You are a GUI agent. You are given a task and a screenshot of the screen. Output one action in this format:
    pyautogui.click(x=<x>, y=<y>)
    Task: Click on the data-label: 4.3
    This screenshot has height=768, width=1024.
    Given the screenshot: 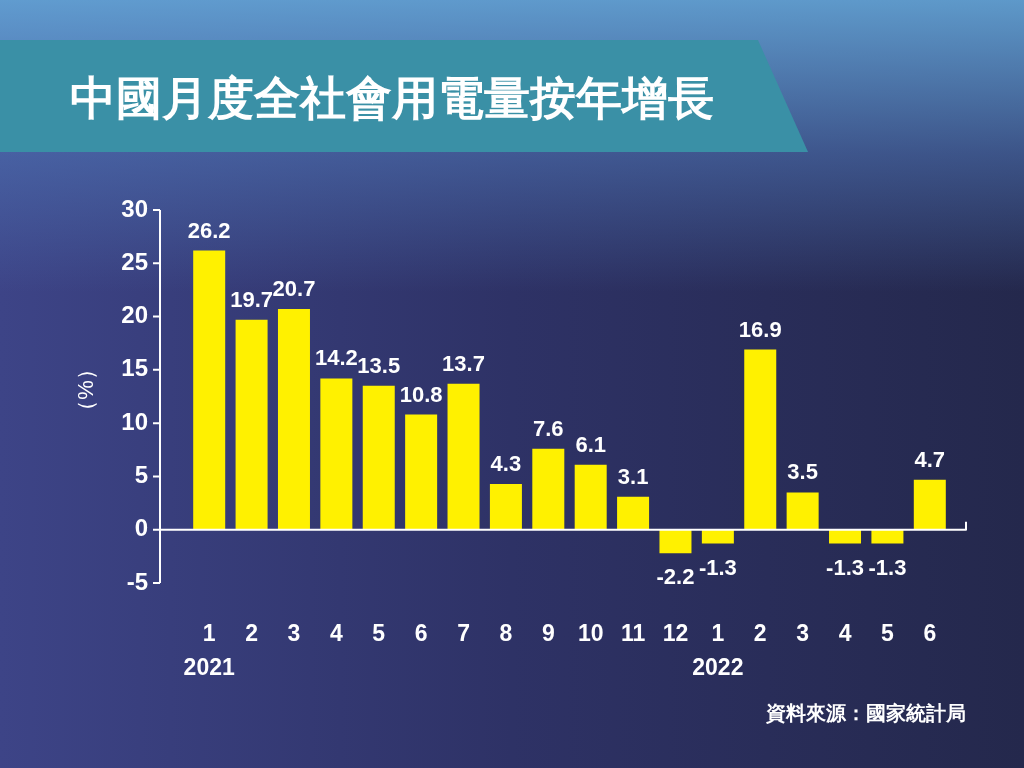 What is the action you would take?
    pyautogui.click(x=506, y=463)
    